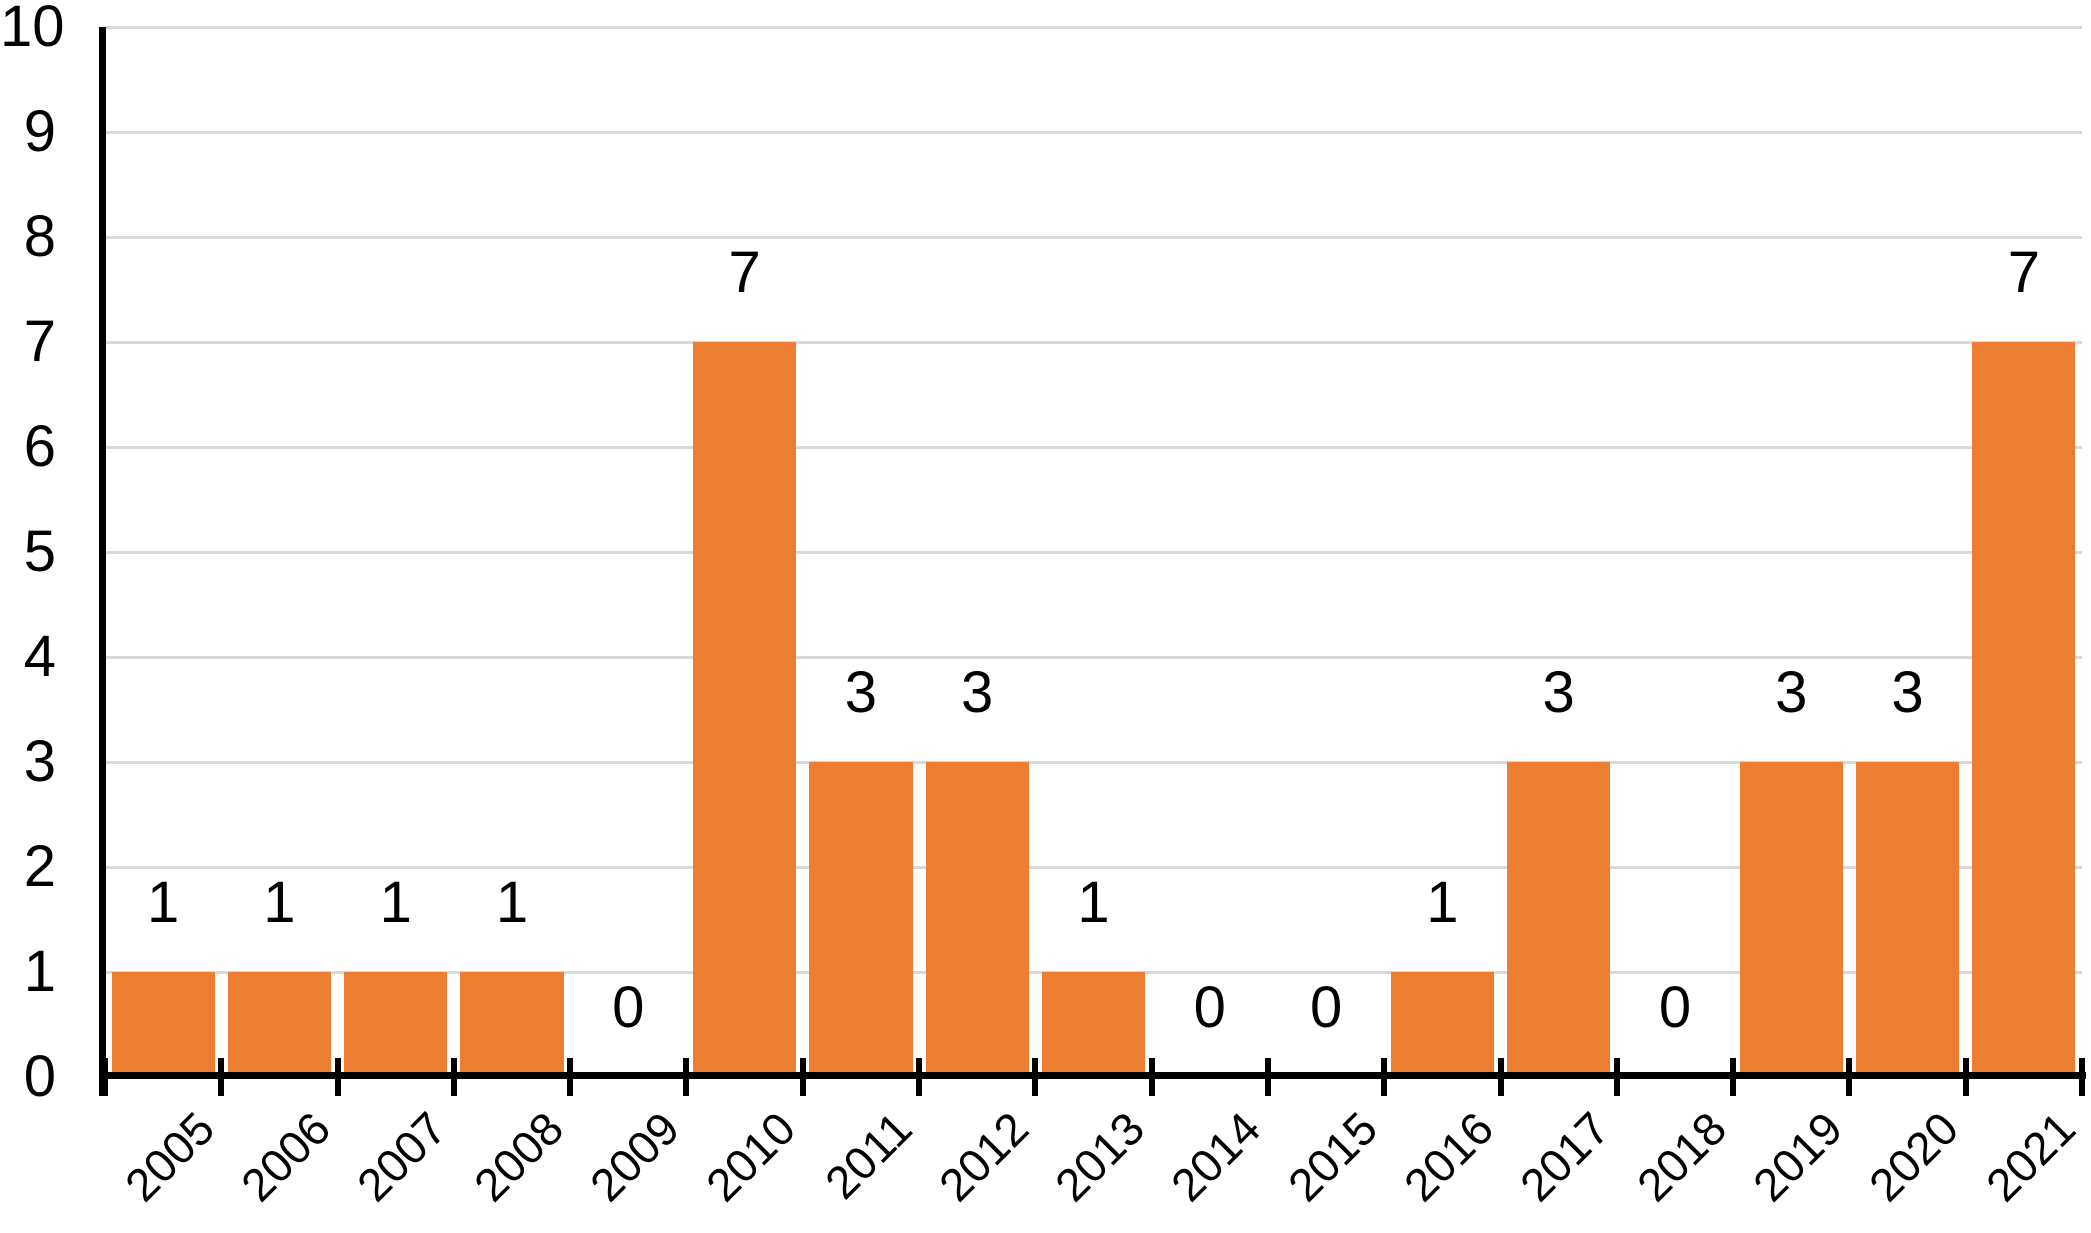  Describe the element at coordinates (39, 1076) in the screenshot. I see `y-tick-label: 0` at that location.